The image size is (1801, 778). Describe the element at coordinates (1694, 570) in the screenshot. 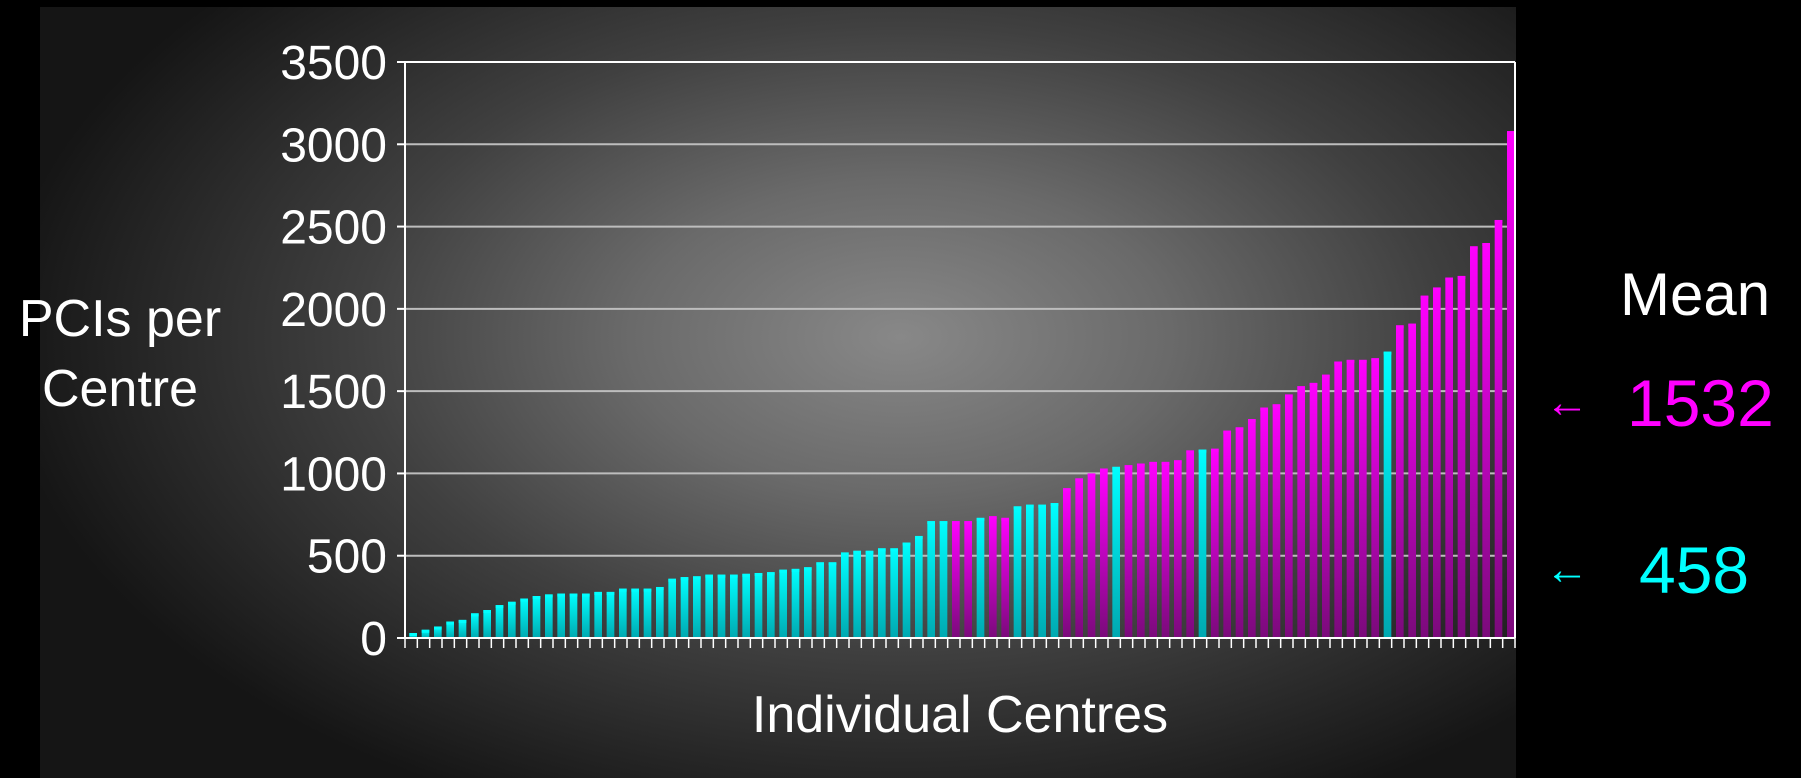

I see `mean-cyan-value: 458` at that location.